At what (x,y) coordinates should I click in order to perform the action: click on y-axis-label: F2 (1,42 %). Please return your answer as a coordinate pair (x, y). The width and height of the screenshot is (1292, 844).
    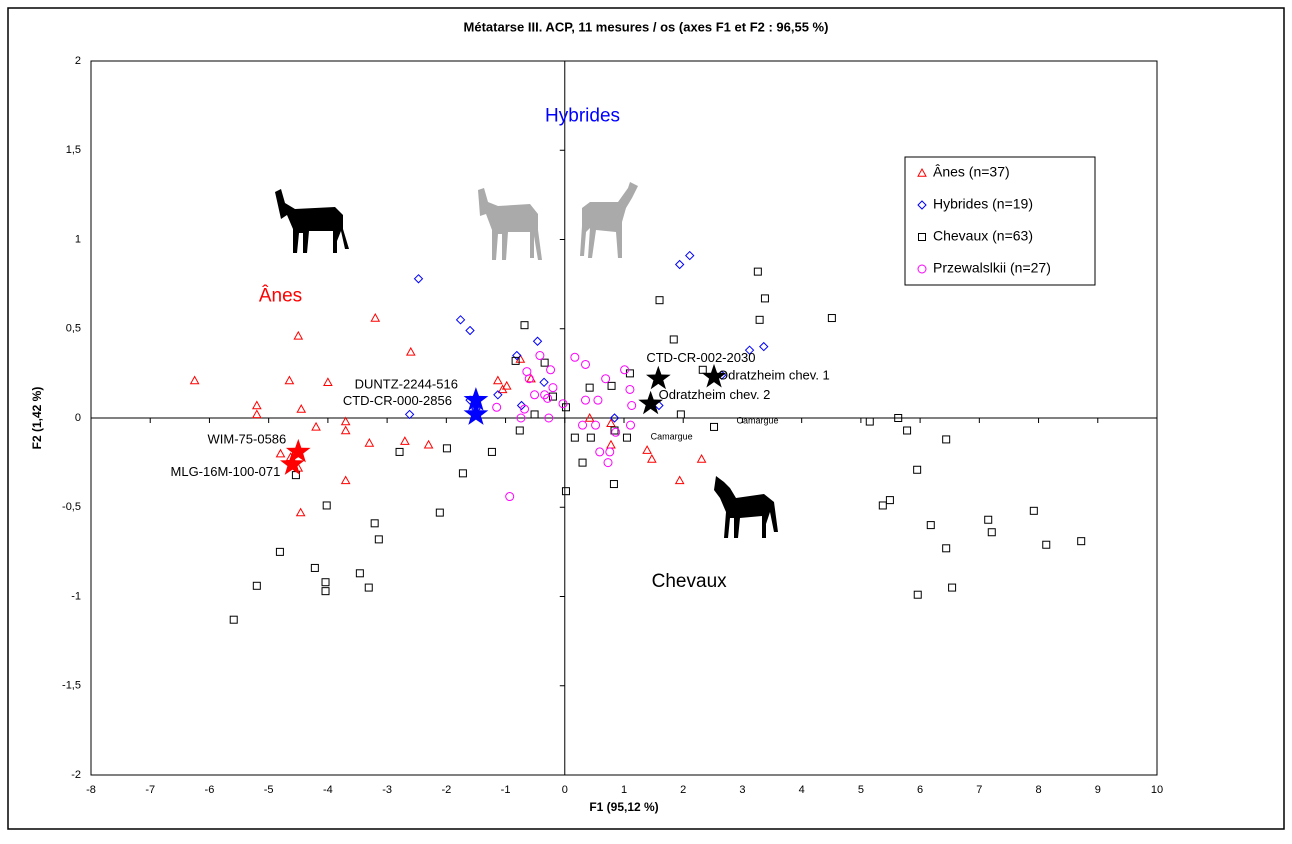
    Looking at the image, I should click on (37, 418).